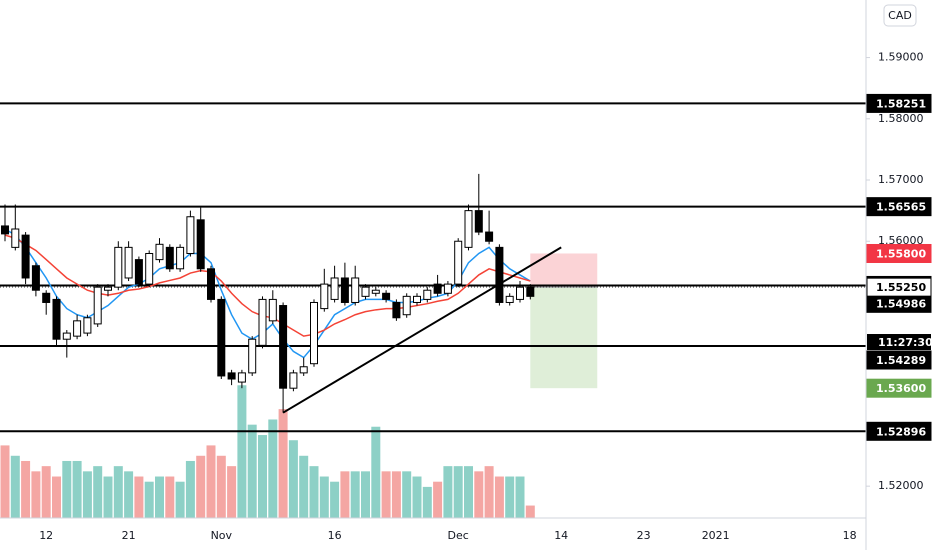  Describe the element at coordinates (901, 179) in the screenshot. I see `y-tick-label: 1.57000` at that location.